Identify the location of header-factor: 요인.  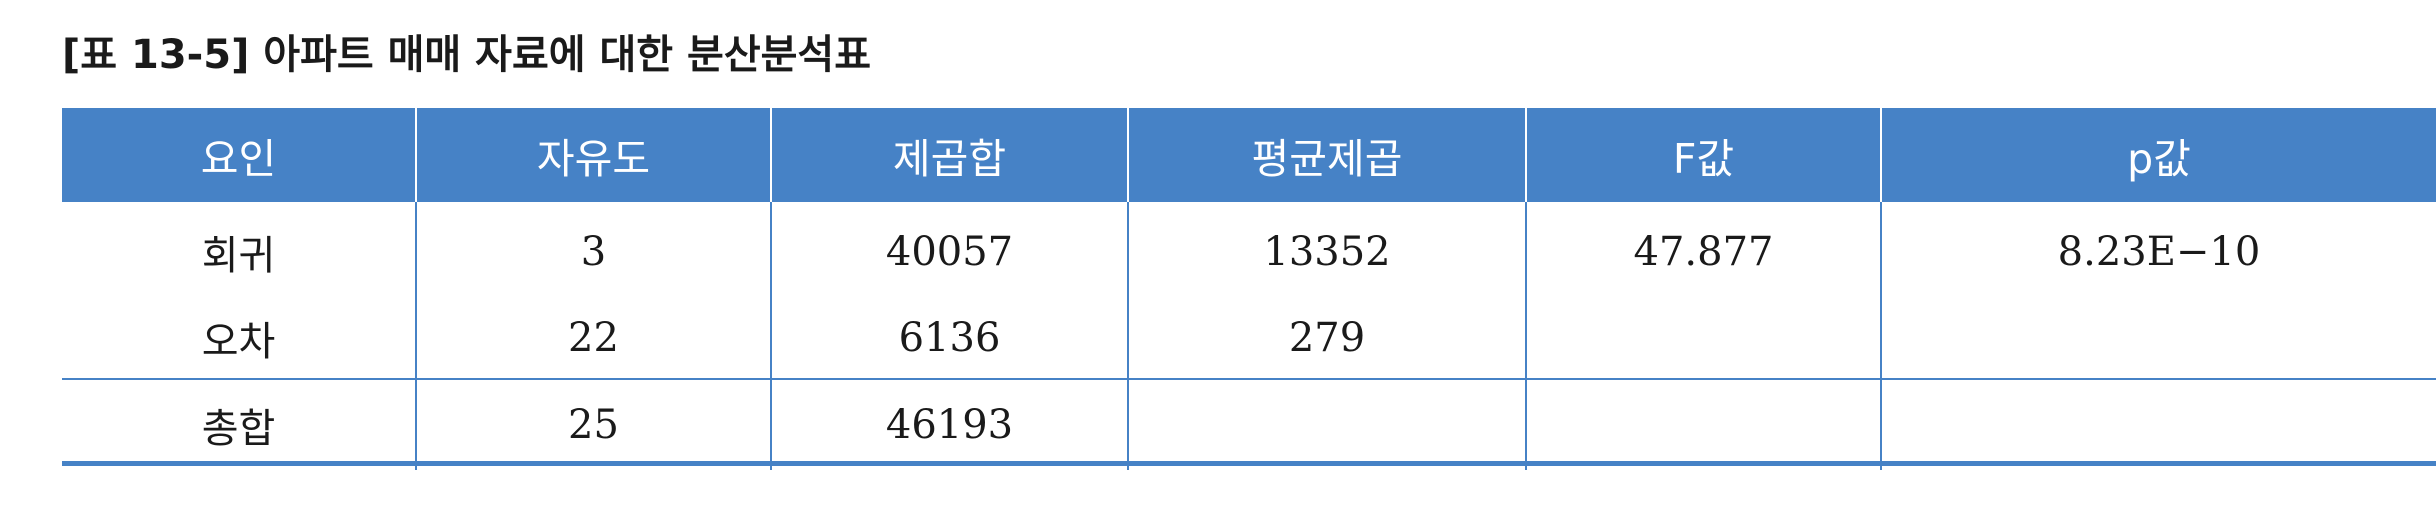
(239, 155).